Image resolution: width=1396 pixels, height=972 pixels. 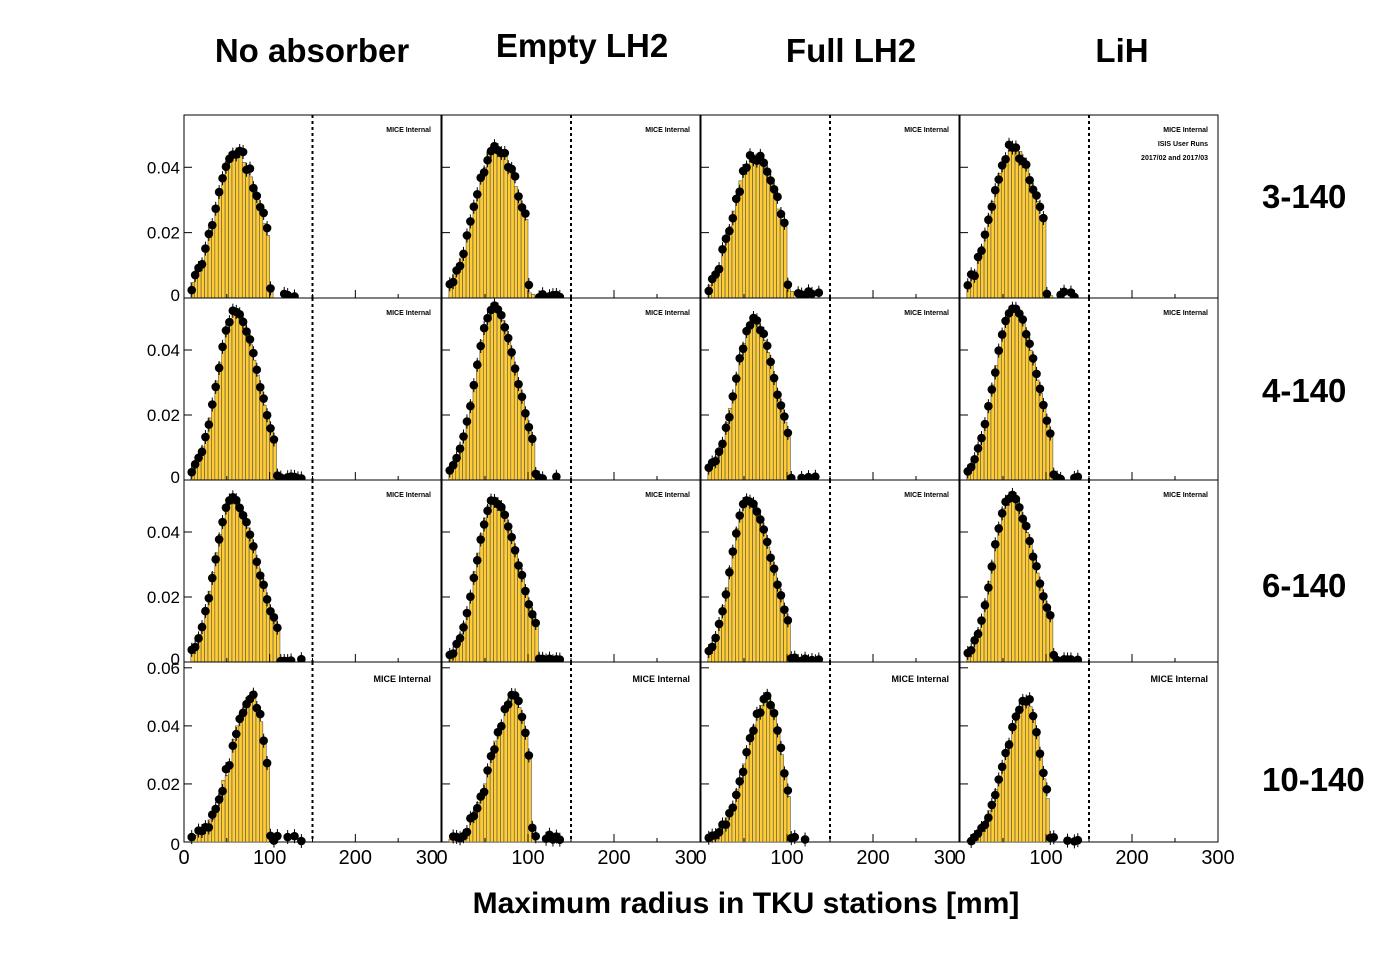 I want to click on col-title-no-absorber: No absorber, so click(x=312, y=50).